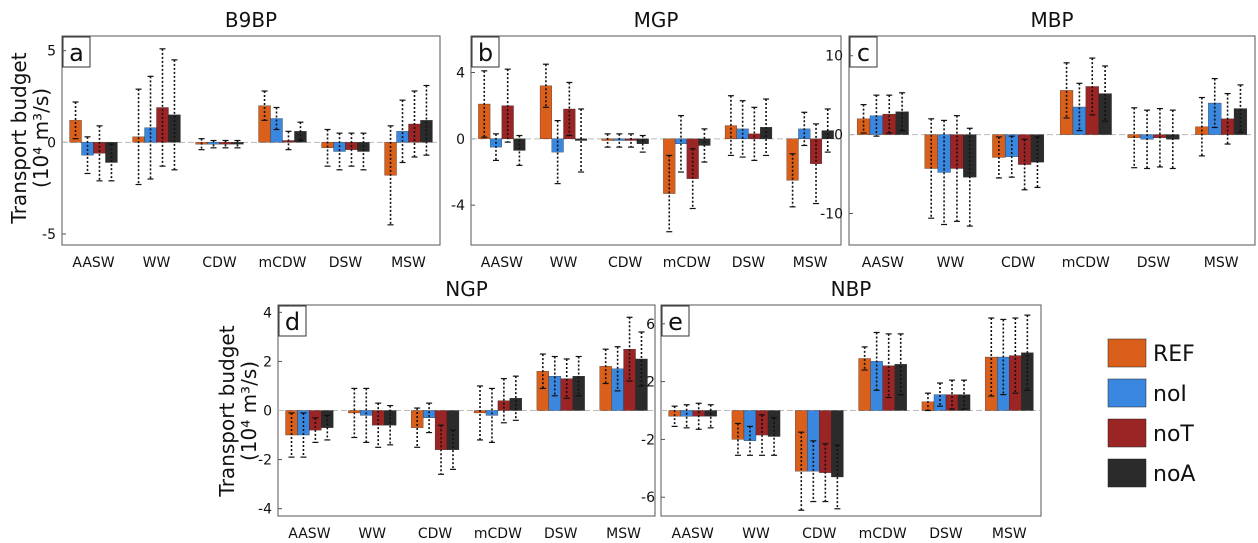 Image resolution: width=1258 pixels, height=543 pixels. What do you see at coordinates (484, 121) in the screenshot?
I see `bar-REF-AASW` at bounding box center [484, 121].